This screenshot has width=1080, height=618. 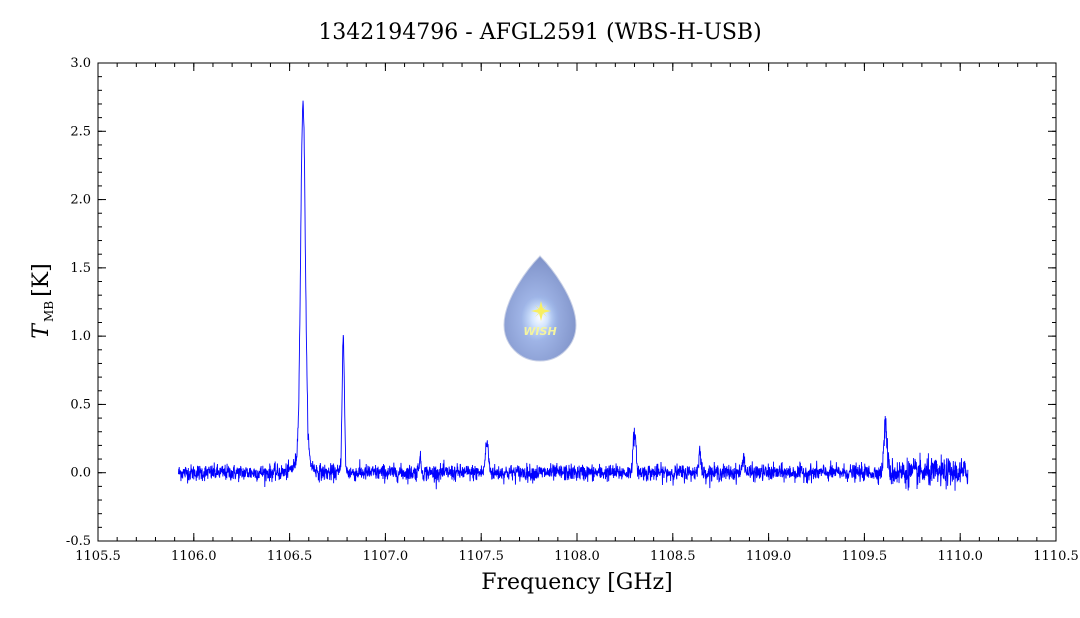 I want to click on x-tick-label: 1105.5, so click(x=98, y=556).